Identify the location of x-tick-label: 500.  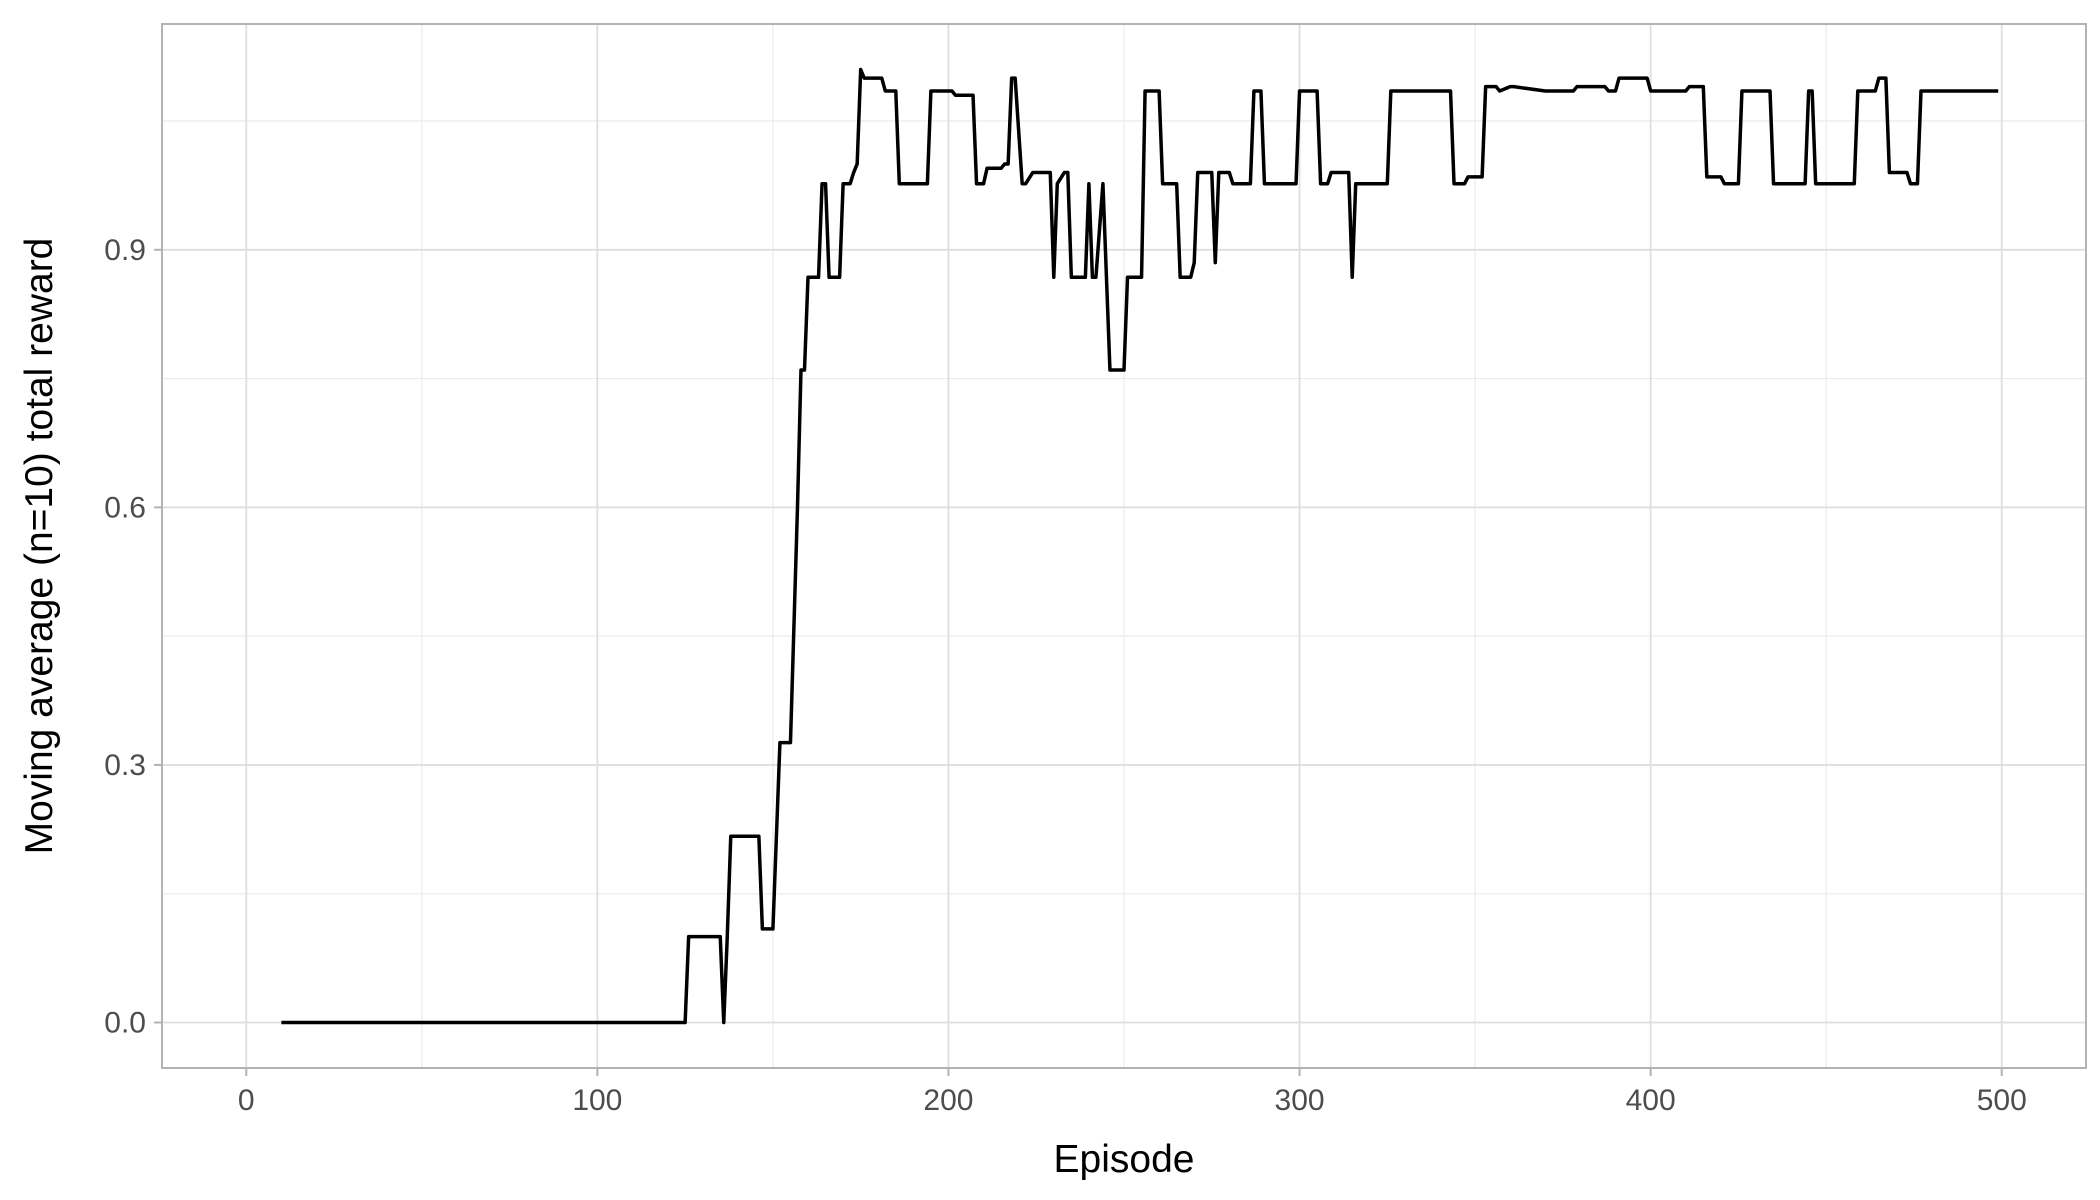
(2002, 1100).